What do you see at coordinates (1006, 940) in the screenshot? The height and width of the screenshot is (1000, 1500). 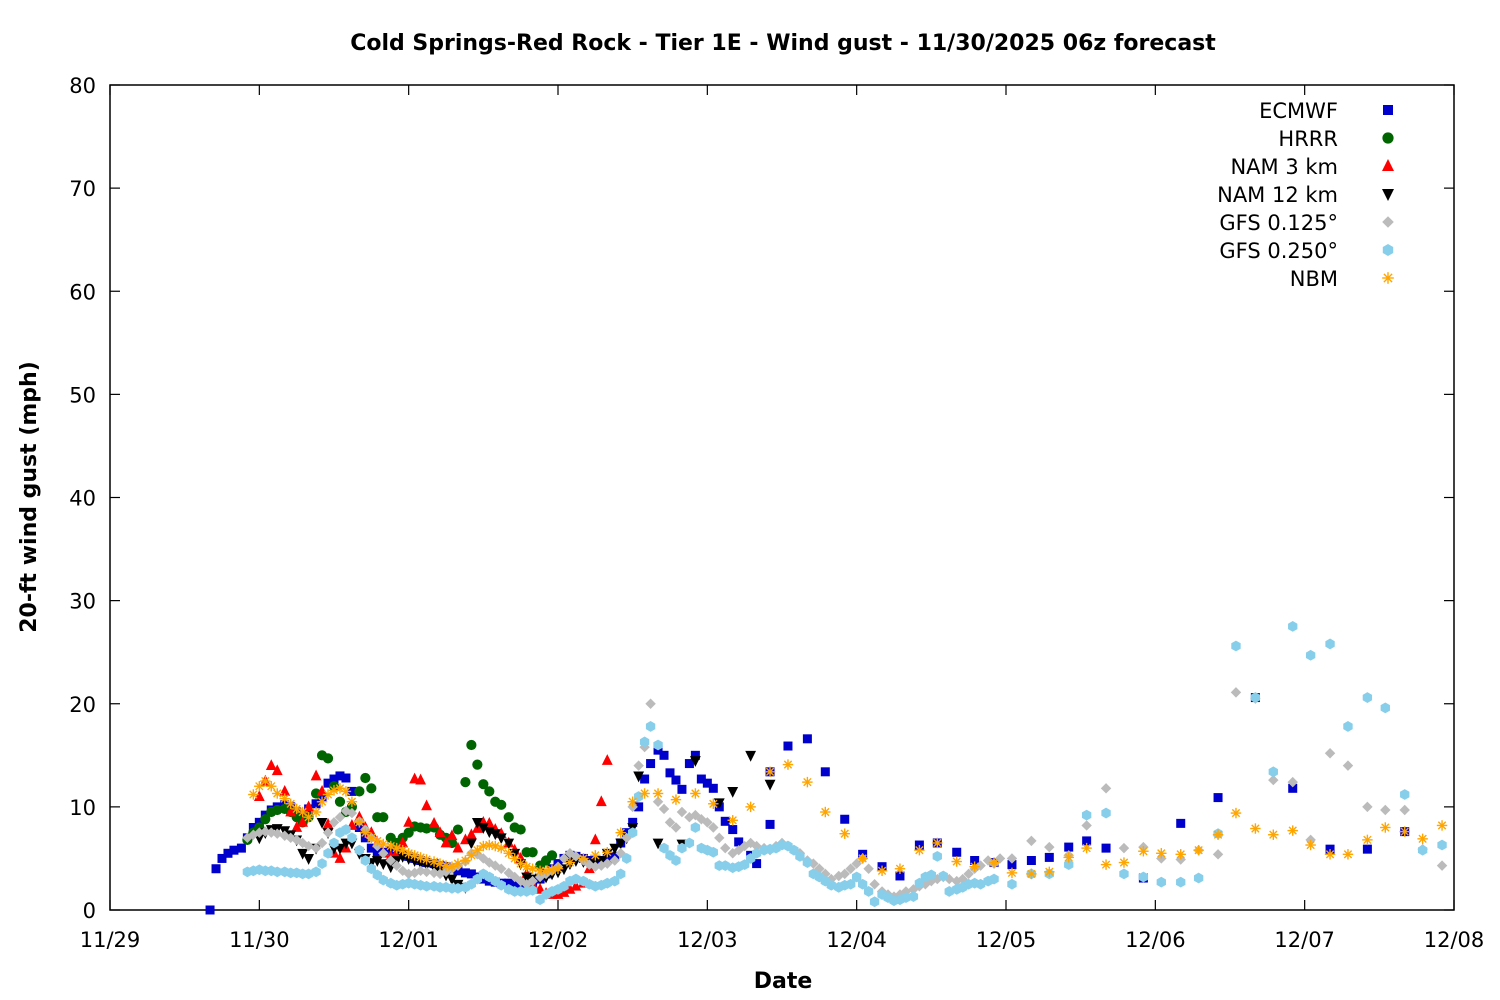 I see `x-tick-label: 12/05` at bounding box center [1006, 940].